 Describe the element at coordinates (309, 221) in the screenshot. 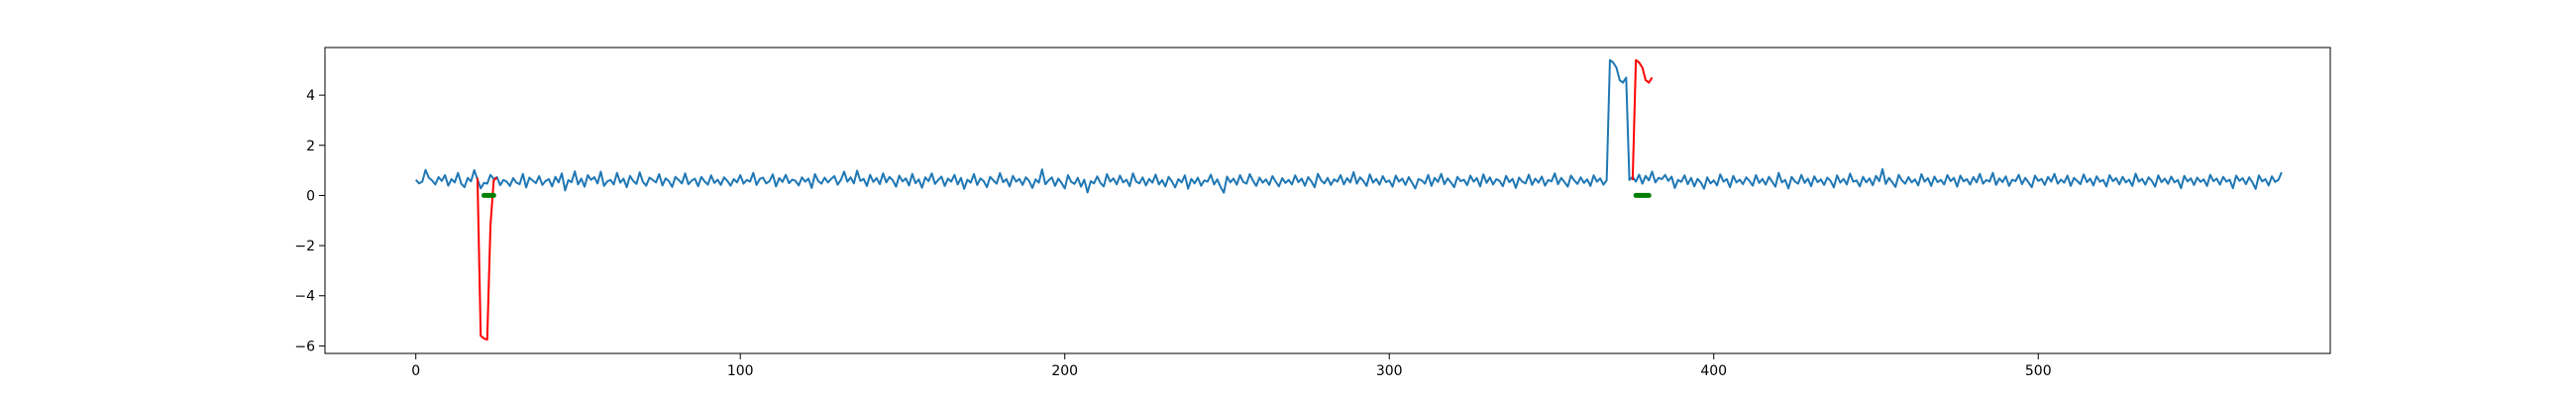

I see `y-axis: −6 −4 −2 0 2 4` at that location.